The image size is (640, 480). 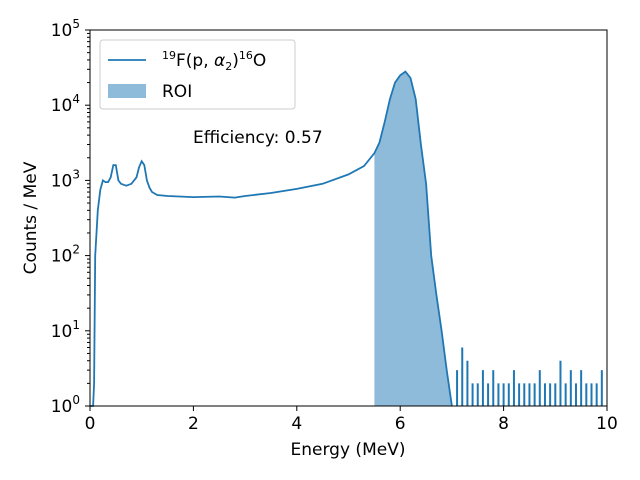 I want to click on legend-box, so click(x=197, y=74).